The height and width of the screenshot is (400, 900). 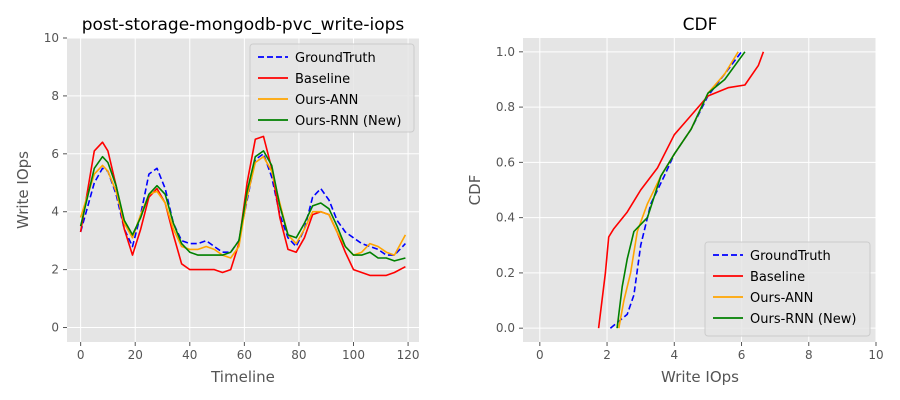 I want to click on y-tick-label: 4, so click(x=55, y=212).